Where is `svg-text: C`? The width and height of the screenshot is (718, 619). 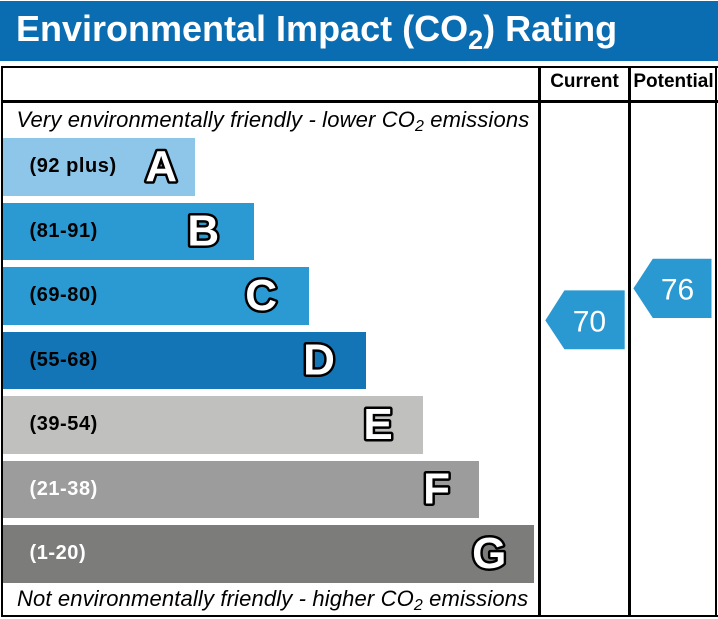 svg-text: C is located at coordinates (261, 295).